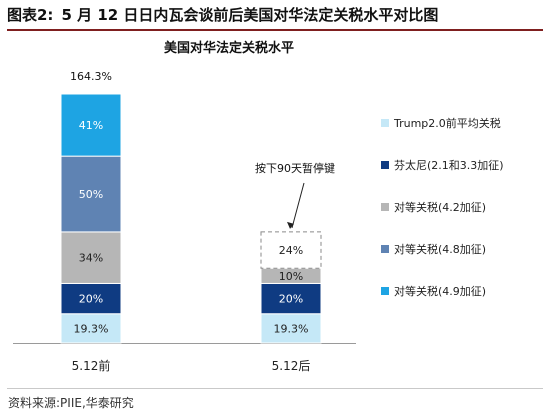  Describe the element at coordinates (440, 291) in the screenshot. I see `legend-label: 对等关税(4.9加征)` at that location.